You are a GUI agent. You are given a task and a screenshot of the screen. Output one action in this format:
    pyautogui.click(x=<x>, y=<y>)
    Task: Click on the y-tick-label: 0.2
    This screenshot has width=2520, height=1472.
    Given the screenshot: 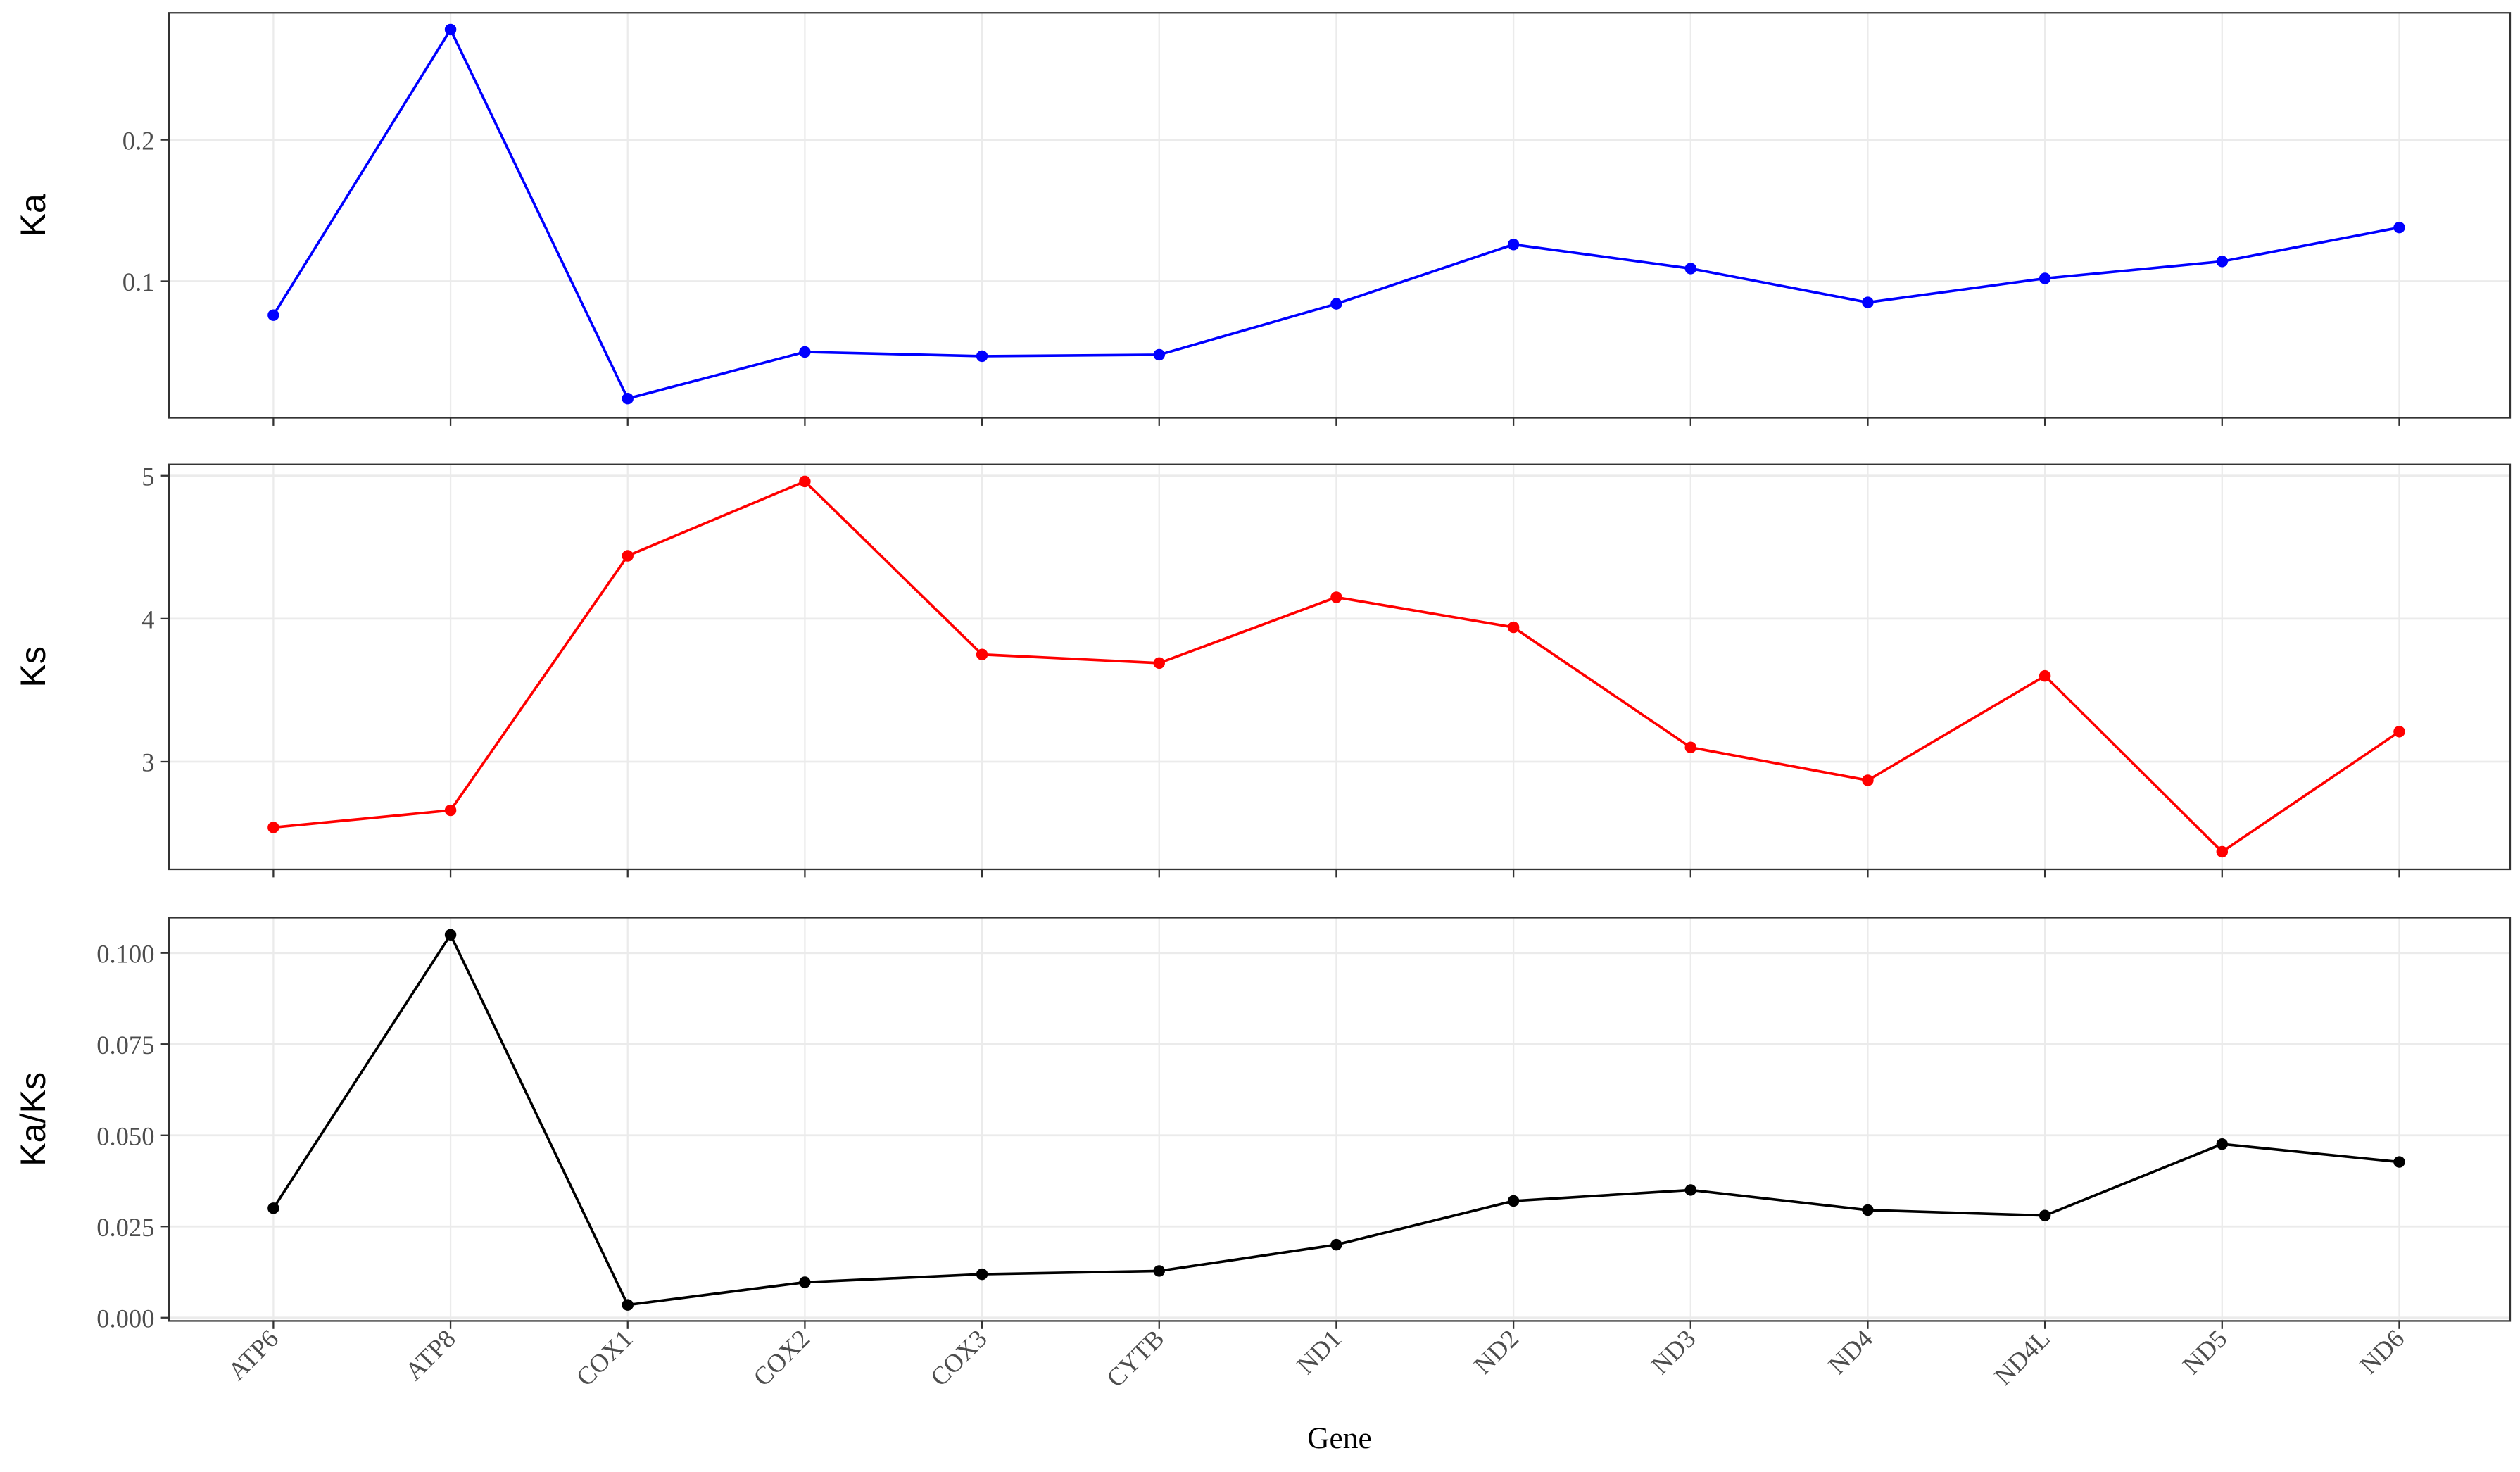 What is the action you would take?
    pyautogui.click(x=138, y=140)
    